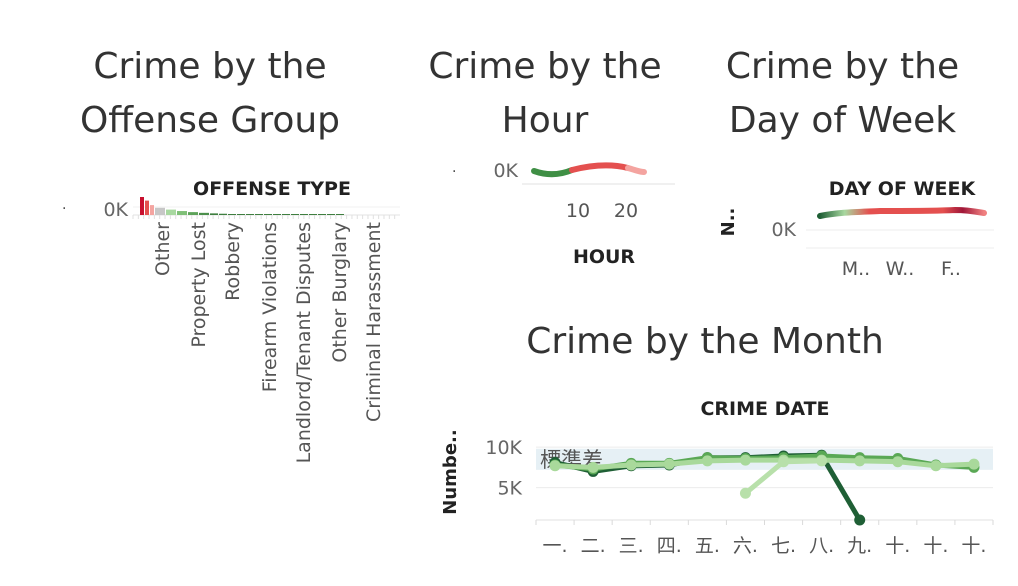 The width and height of the screenshot is (1018, 586). I want to click on hour-line-pink, so click(636, 170).